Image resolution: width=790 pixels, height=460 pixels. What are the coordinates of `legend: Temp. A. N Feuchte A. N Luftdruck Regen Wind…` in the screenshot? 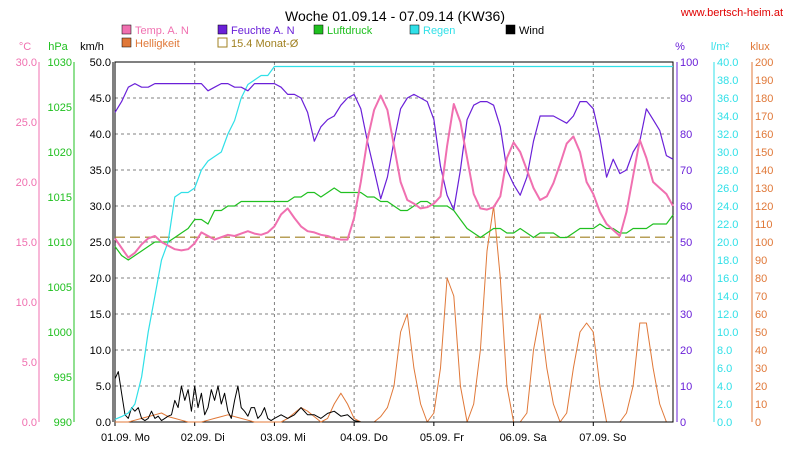 It's located at (332, 37).